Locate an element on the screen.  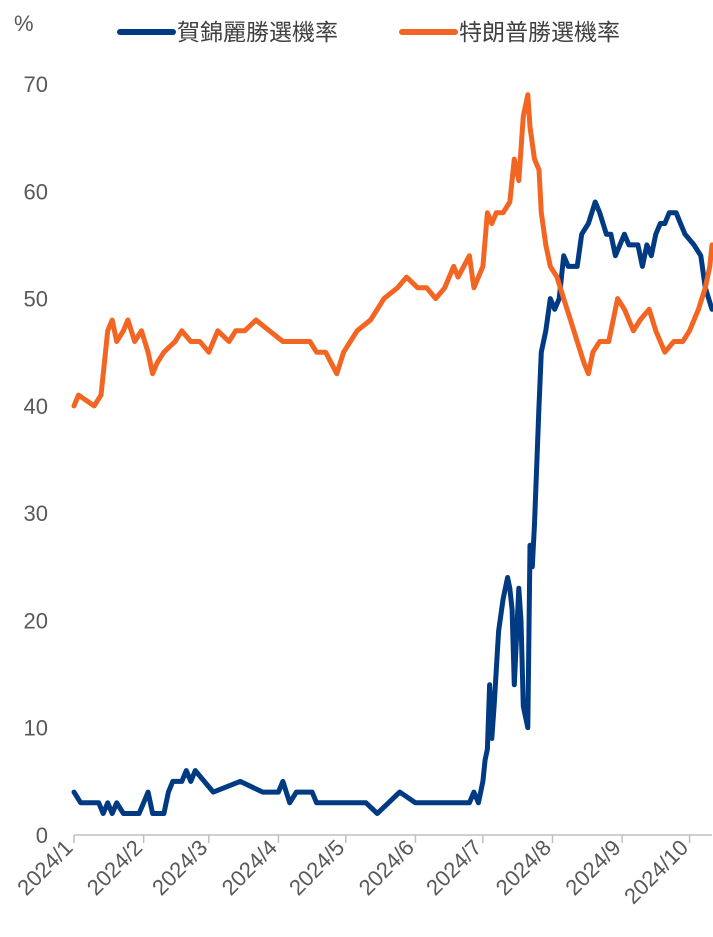
x-tick-label: 2024/3 is located at coordinates (179, 867).